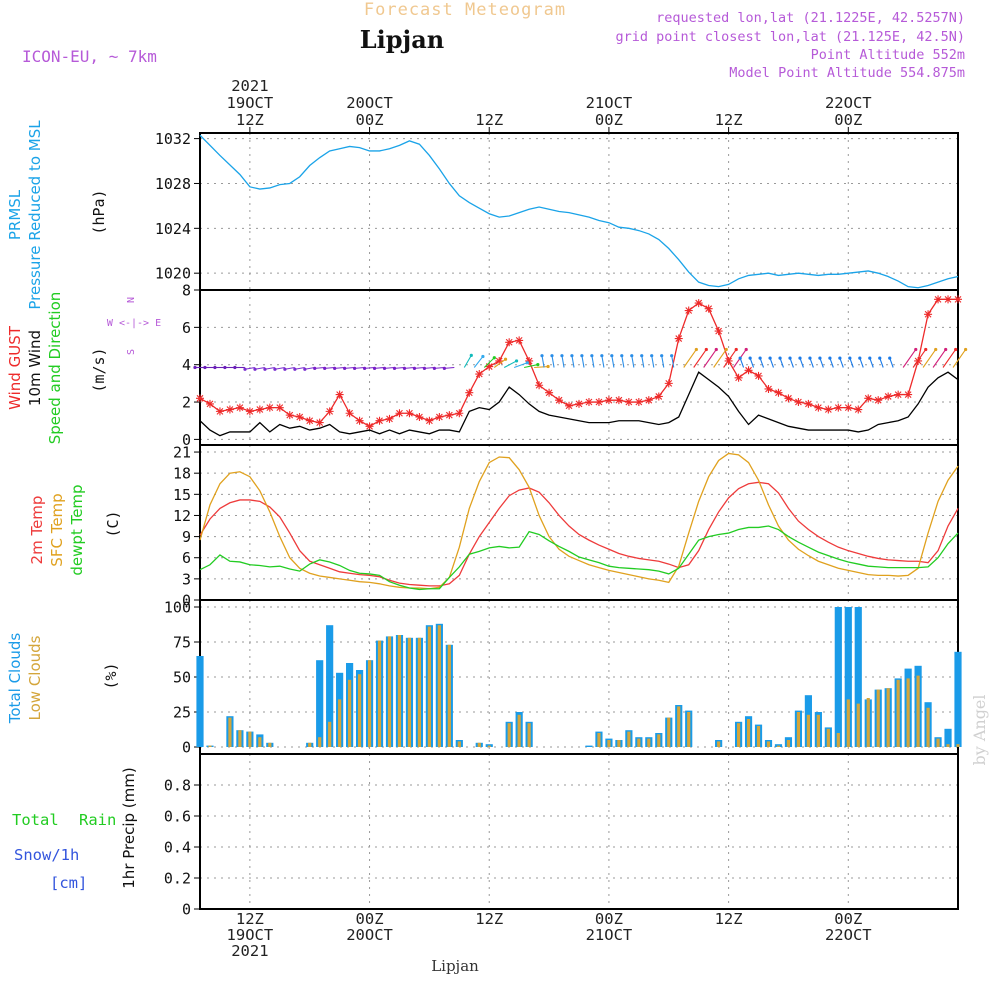 The width and height of the screenshot is (1000, 1000). Describe the element at coordinates (580, 359) in the screenshot. I see `wind-arrows` at that location.